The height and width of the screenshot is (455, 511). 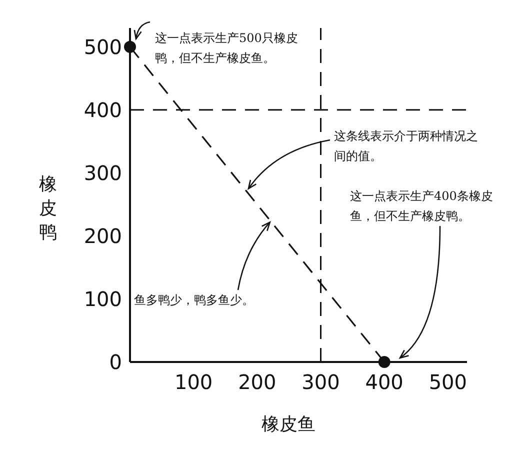 I want to click on x-tick-label: 200, so click(x=257, y=382).